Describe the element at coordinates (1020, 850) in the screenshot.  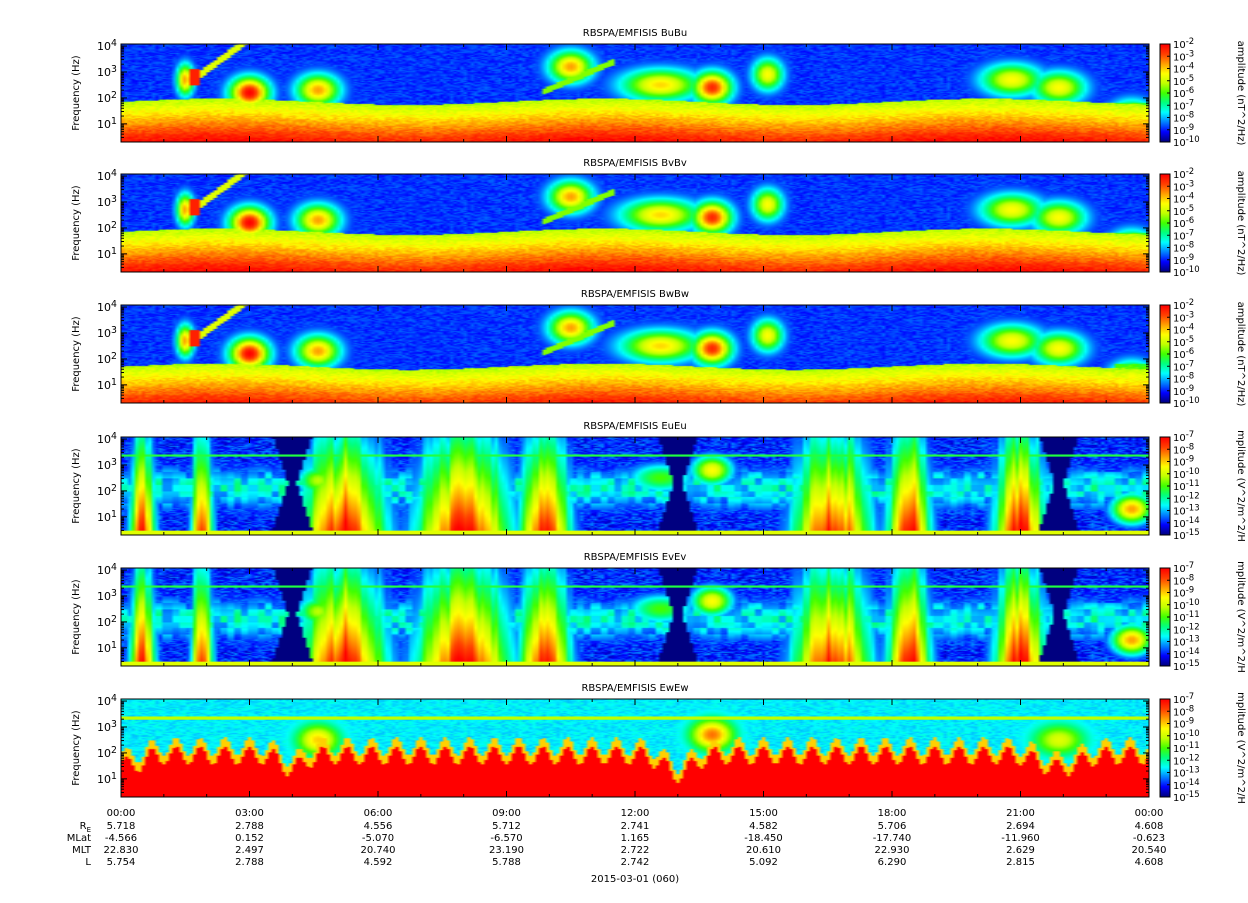
I see `ephemeris-value: 2.629` at that location.